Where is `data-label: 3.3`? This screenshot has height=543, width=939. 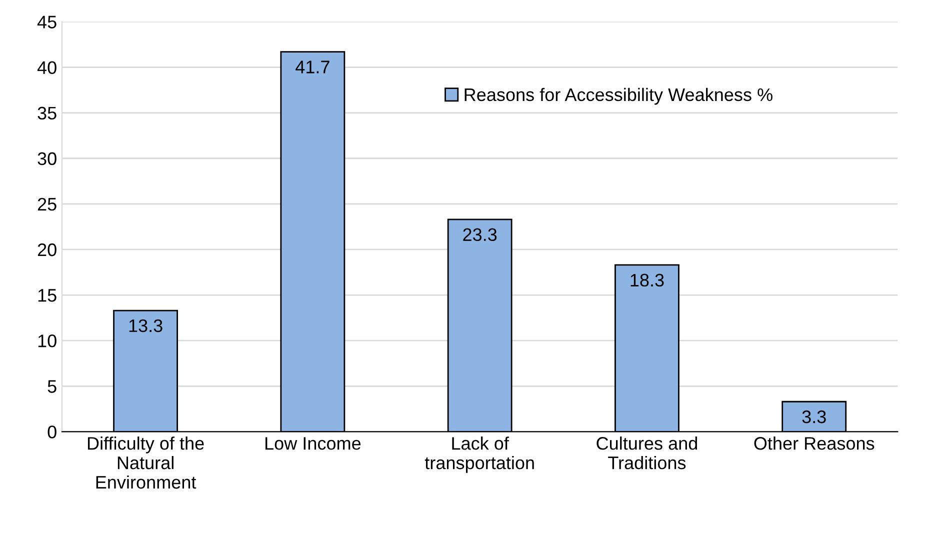
data-label: 3.3 is located at coordinates (814, 417).